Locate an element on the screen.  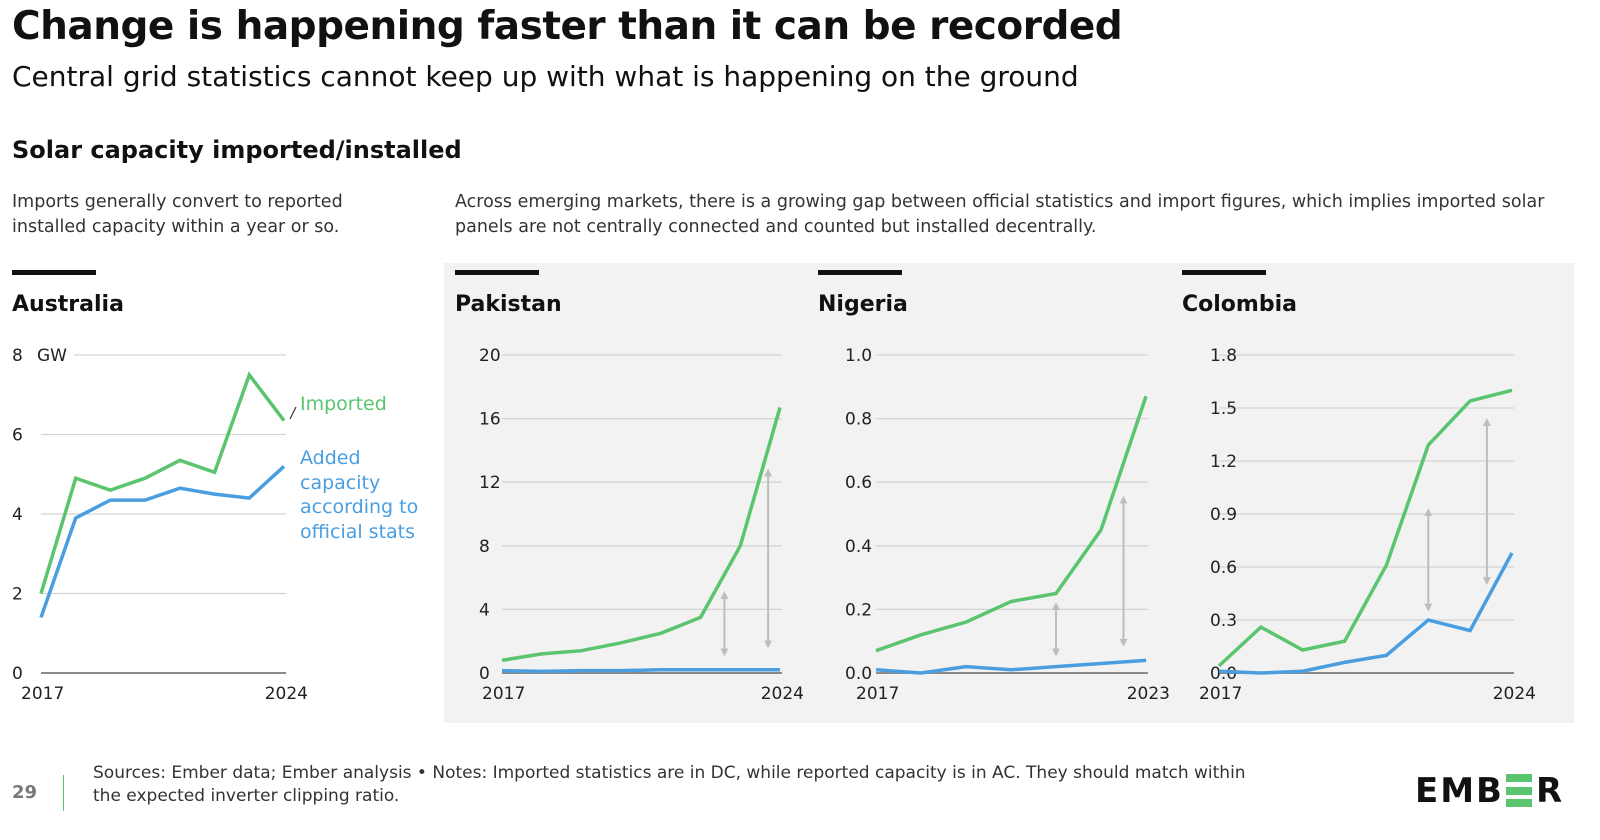
y-tick-label: 1.2 is located at coordinates (1223, 462).